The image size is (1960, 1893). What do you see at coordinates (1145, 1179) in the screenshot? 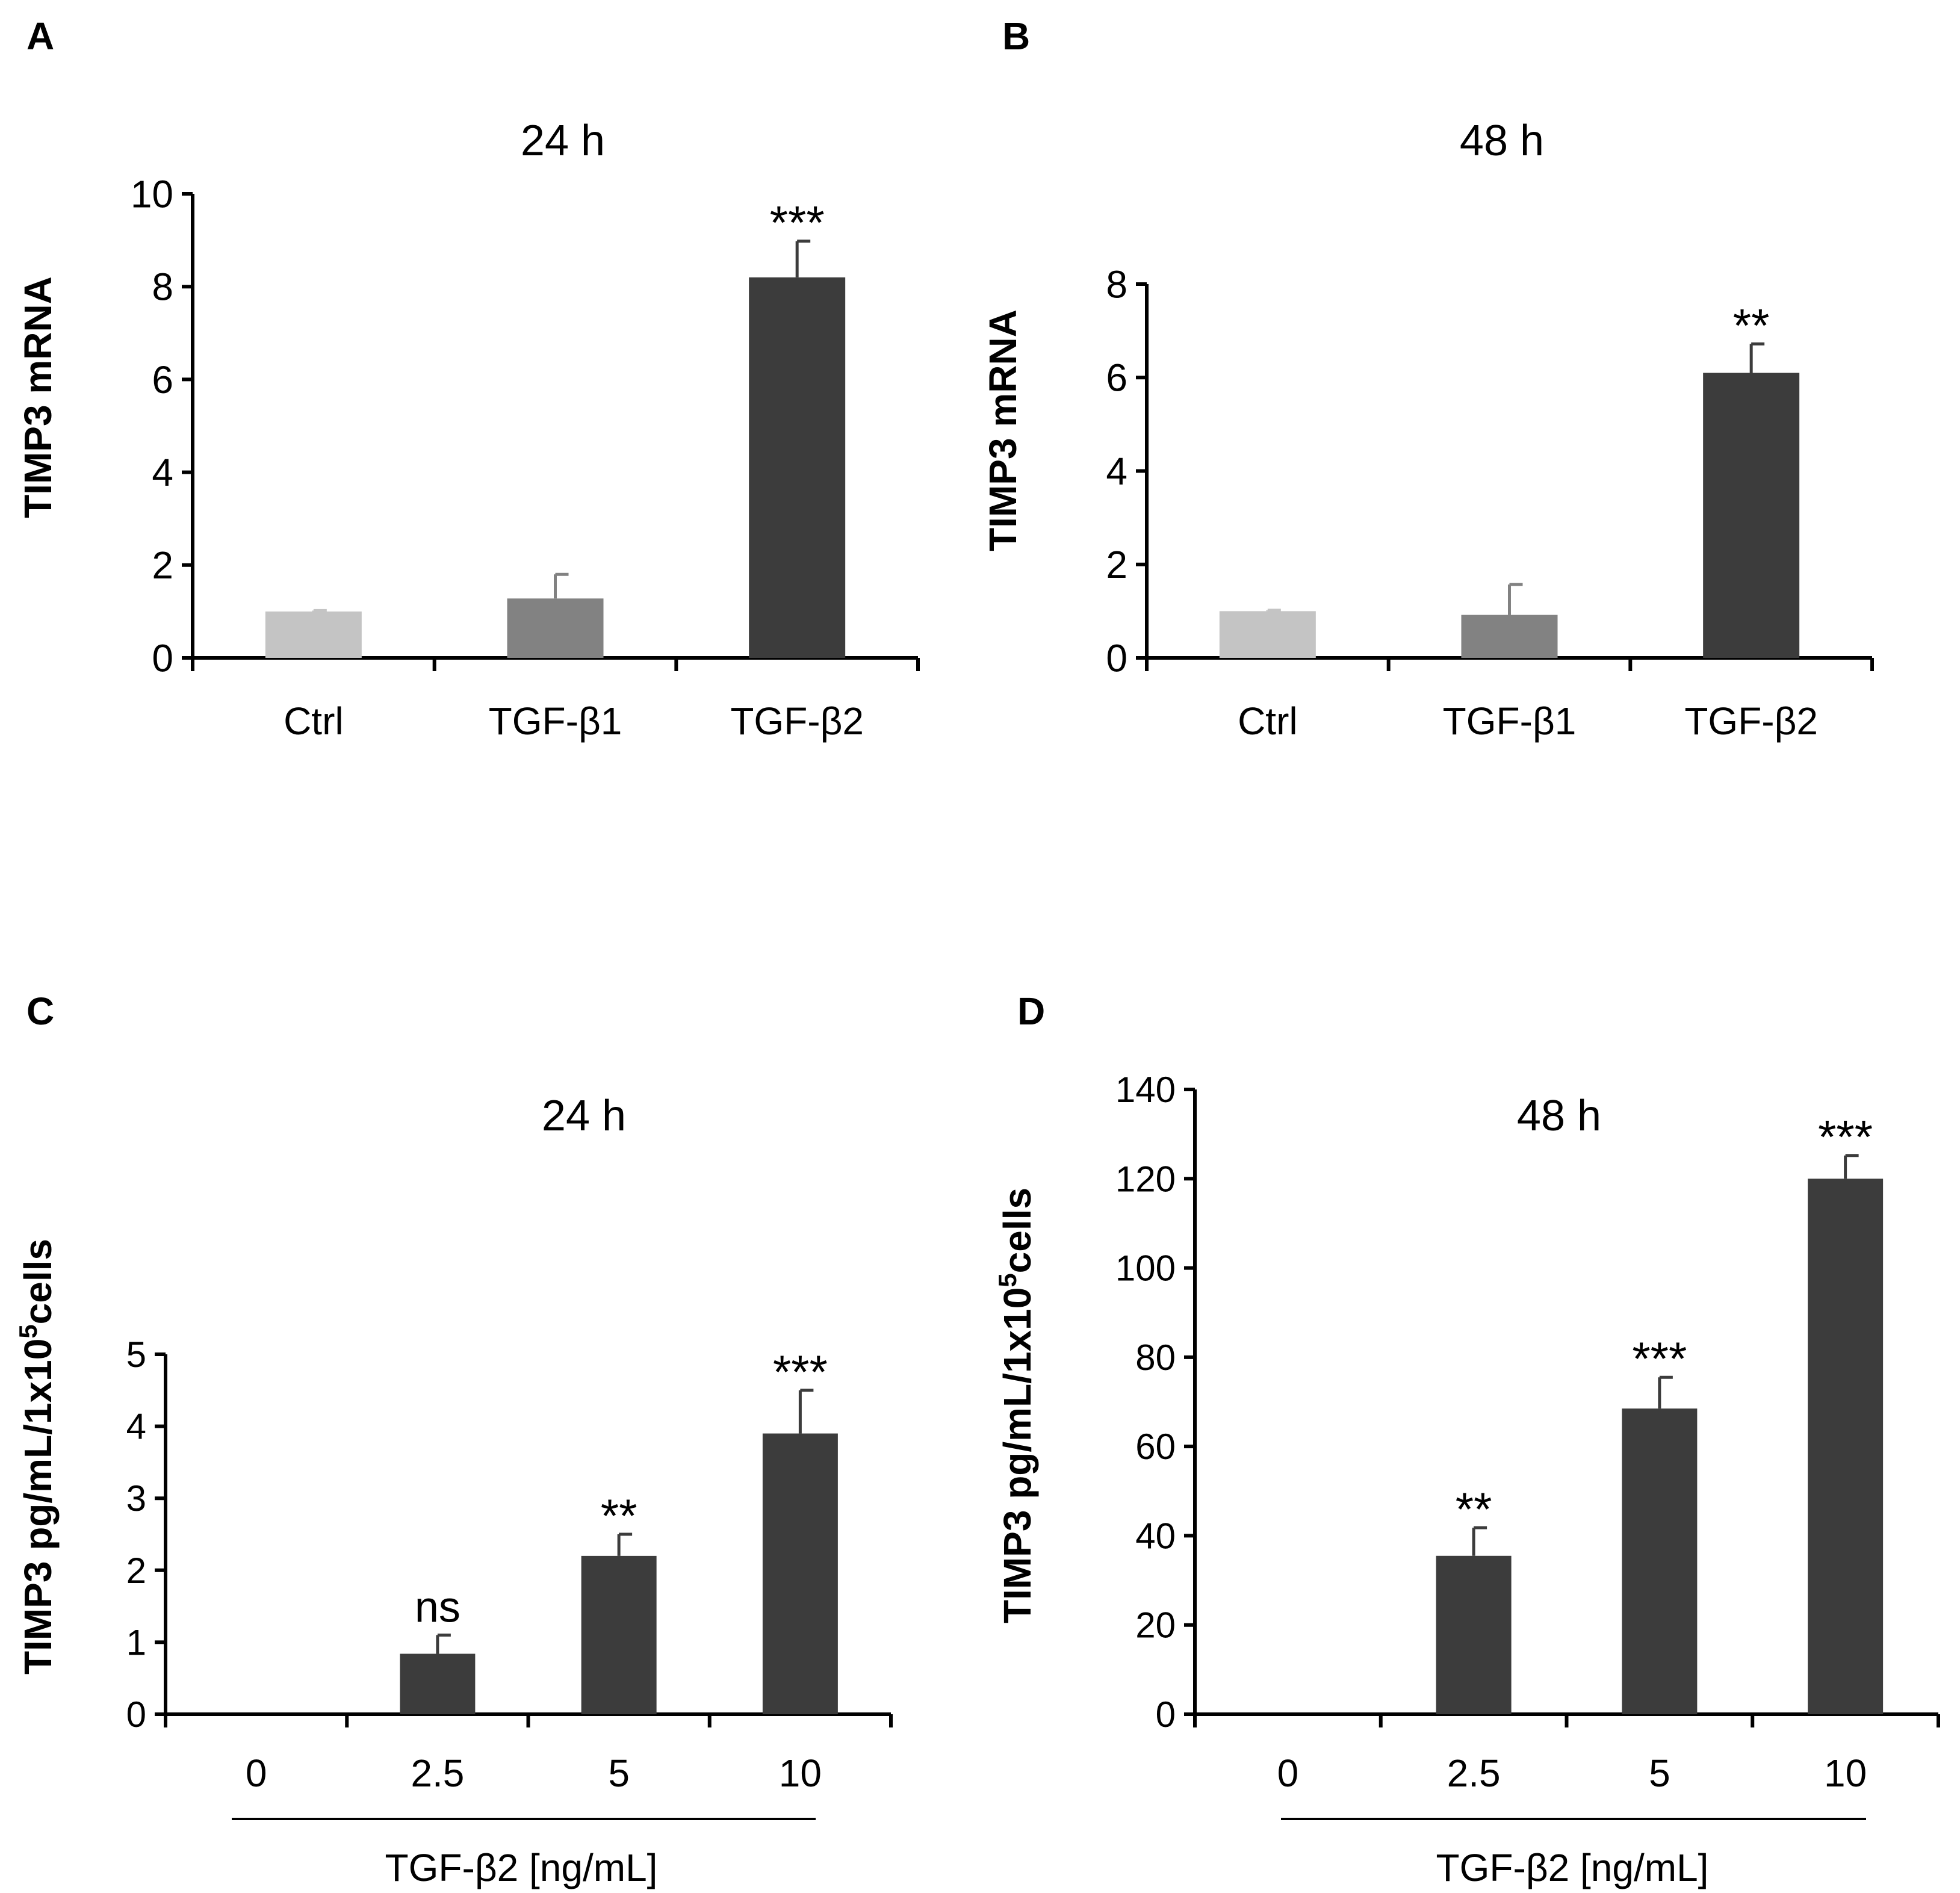
I see `y-tick-label: 120` at bounding box center [1145, 1179].